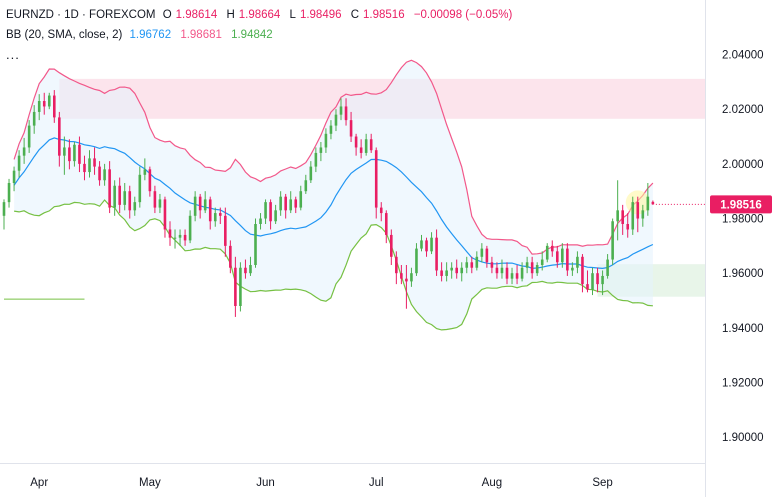 The height and width of the screenshot is (497, 780). I want to click on x-tick-label: Sep, so click(602, 483).